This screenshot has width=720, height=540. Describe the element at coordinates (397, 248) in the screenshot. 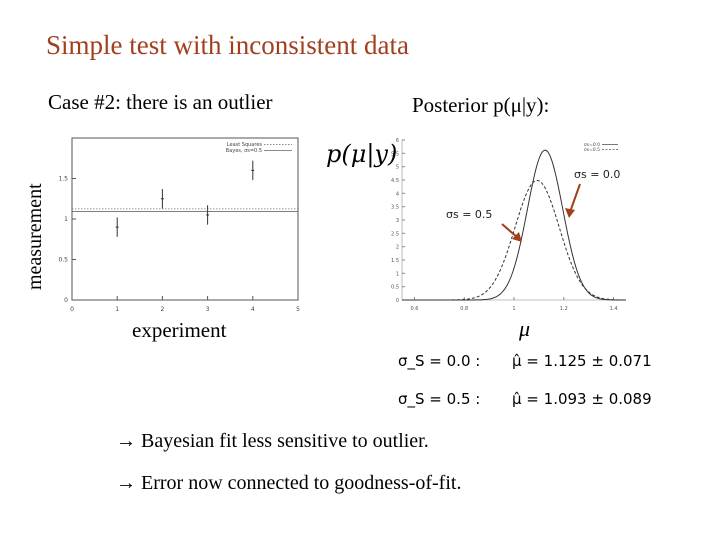

I see `y-tick-label: 2` at that location.